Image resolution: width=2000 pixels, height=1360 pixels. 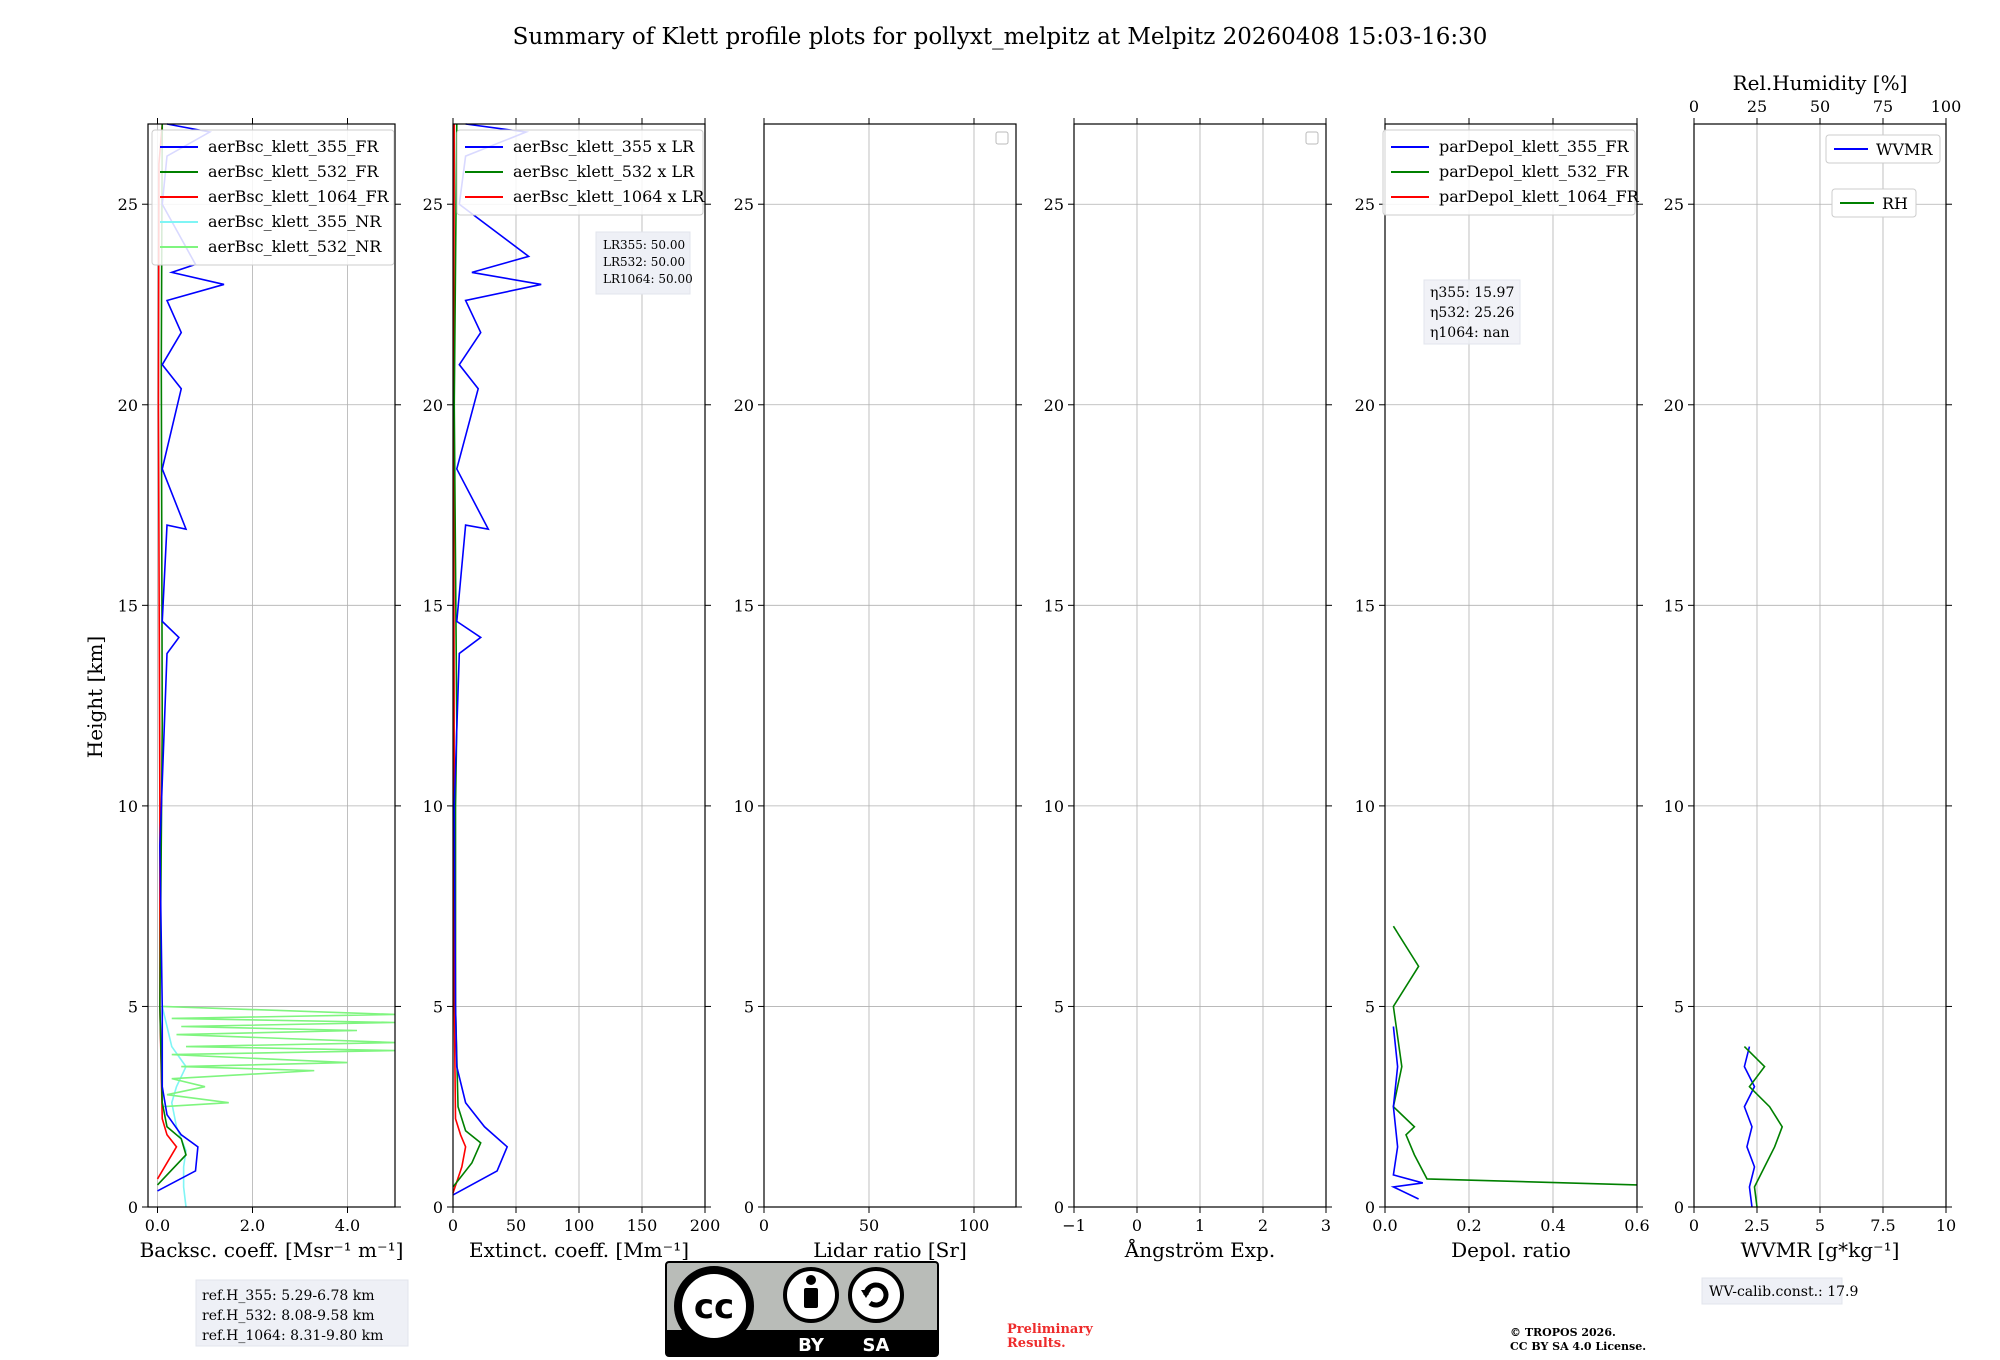 I want to click on x-tick-label: 150, so click(x=642, y=1225).